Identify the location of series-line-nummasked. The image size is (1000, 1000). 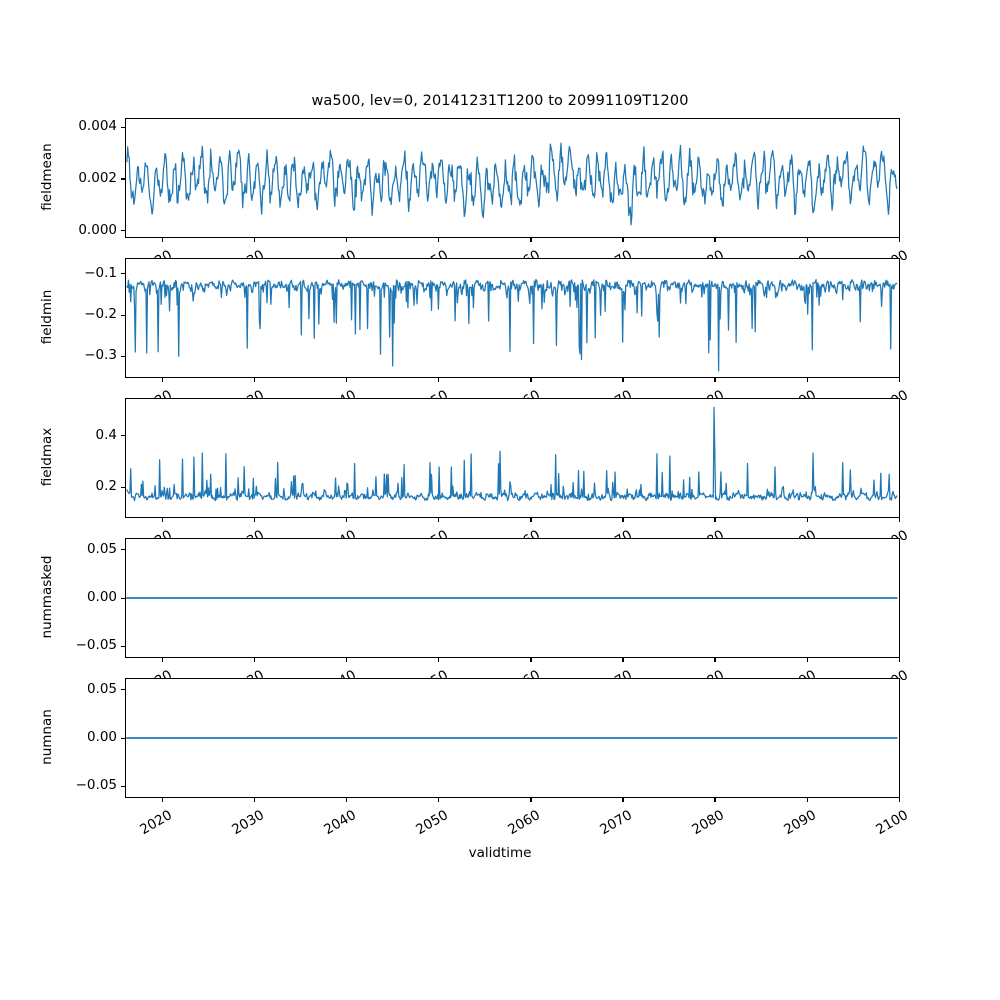
(512, 598).